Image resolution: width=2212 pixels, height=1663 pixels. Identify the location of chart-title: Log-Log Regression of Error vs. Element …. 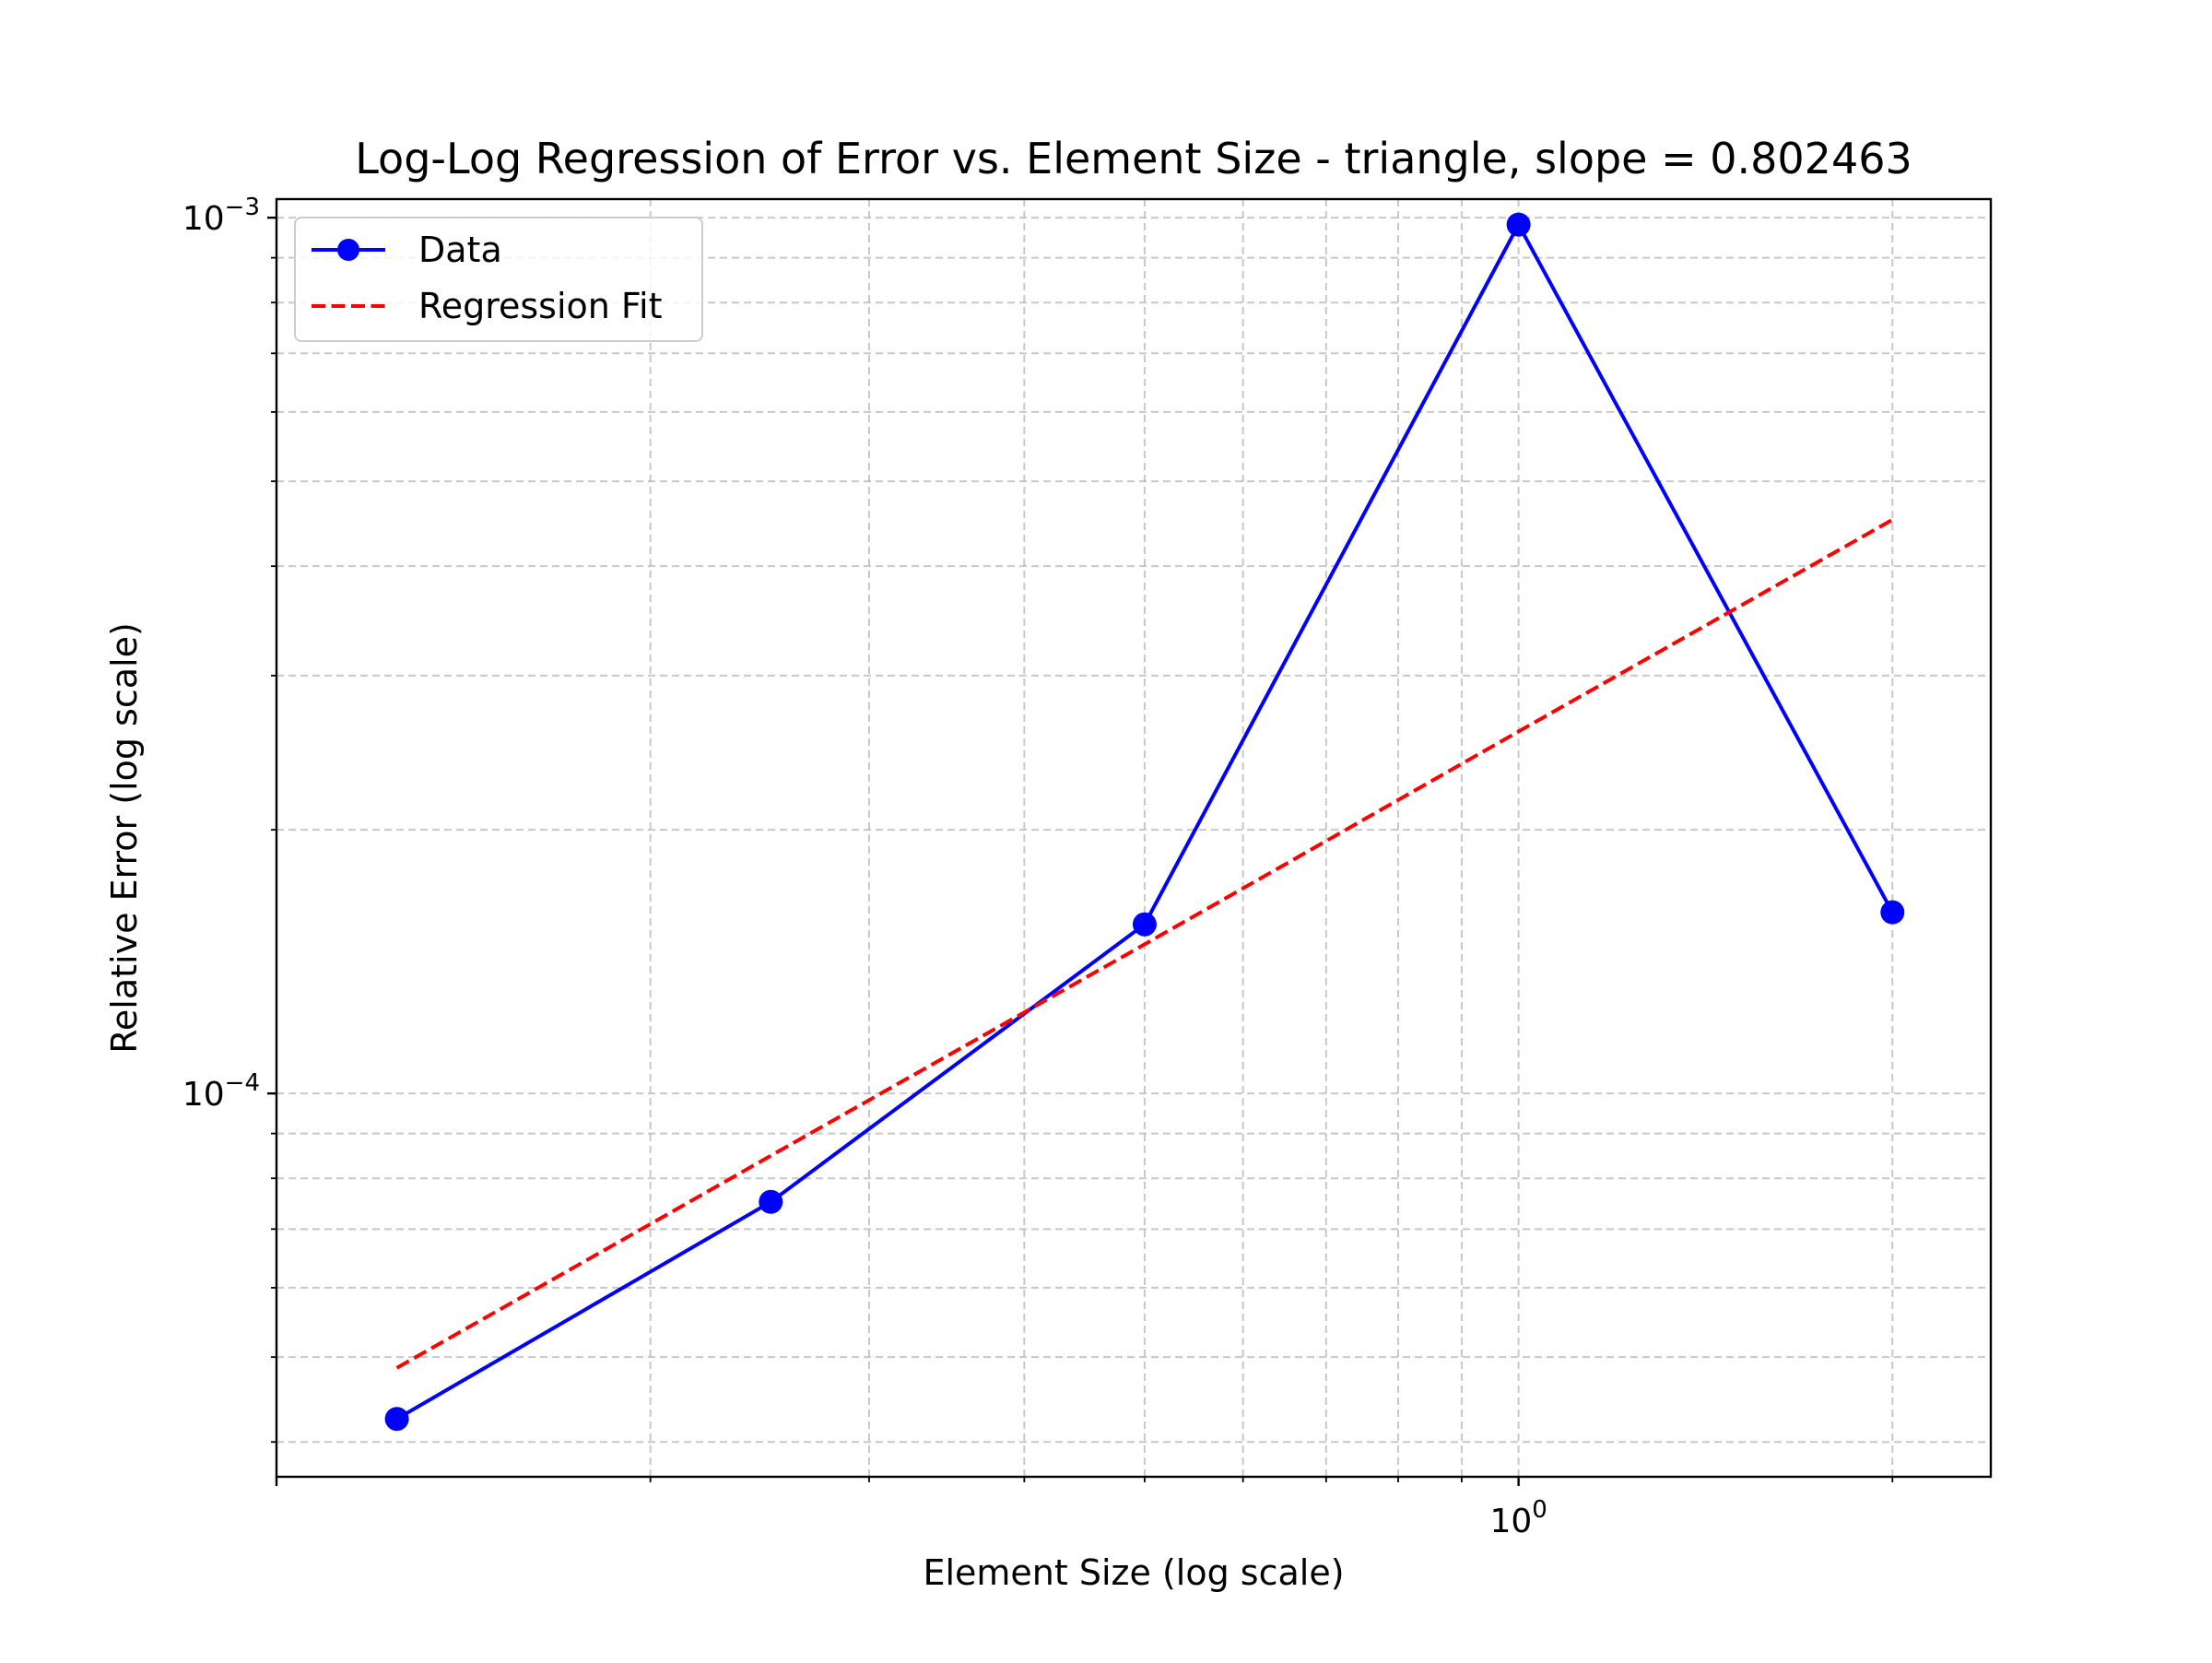
(1133, 158).